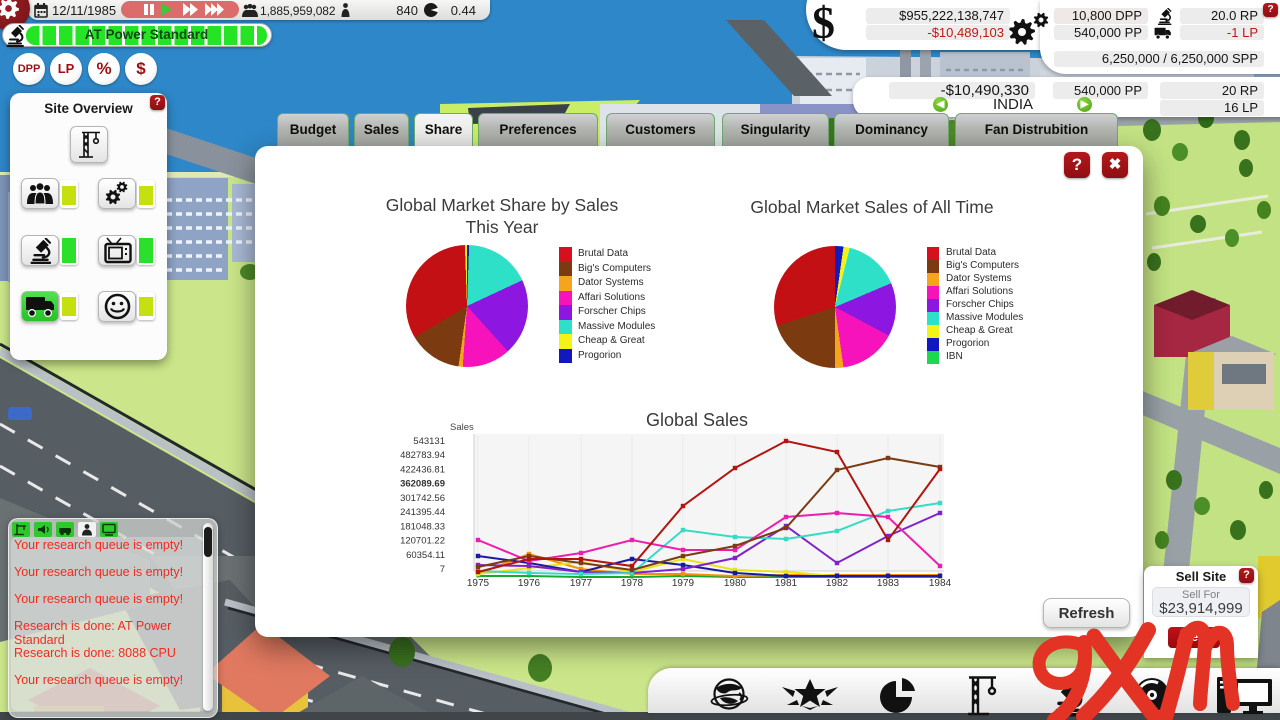 Image resolution: width=1280 pixels, height=720 pixels. I want to click on svg-text: 1981, so click(786, 583).